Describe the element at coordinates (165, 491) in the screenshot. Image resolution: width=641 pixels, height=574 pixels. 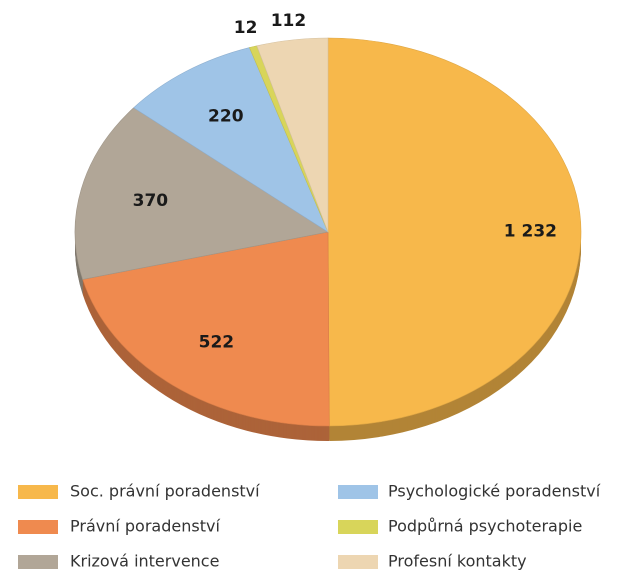
I see `legend-label: Soc. právní poradenství` at that location.